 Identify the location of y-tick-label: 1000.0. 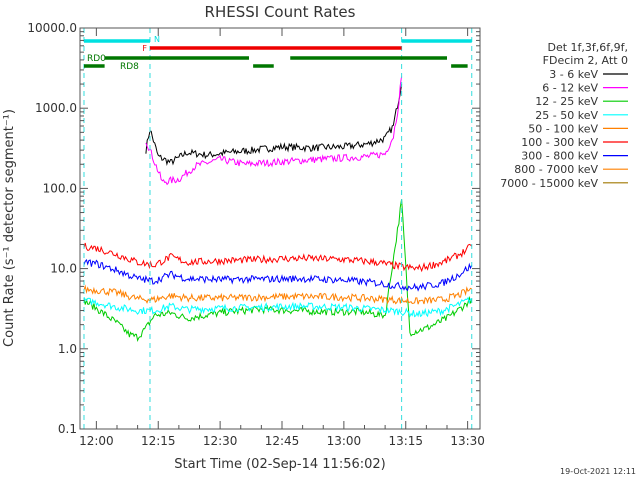
(56, 108).